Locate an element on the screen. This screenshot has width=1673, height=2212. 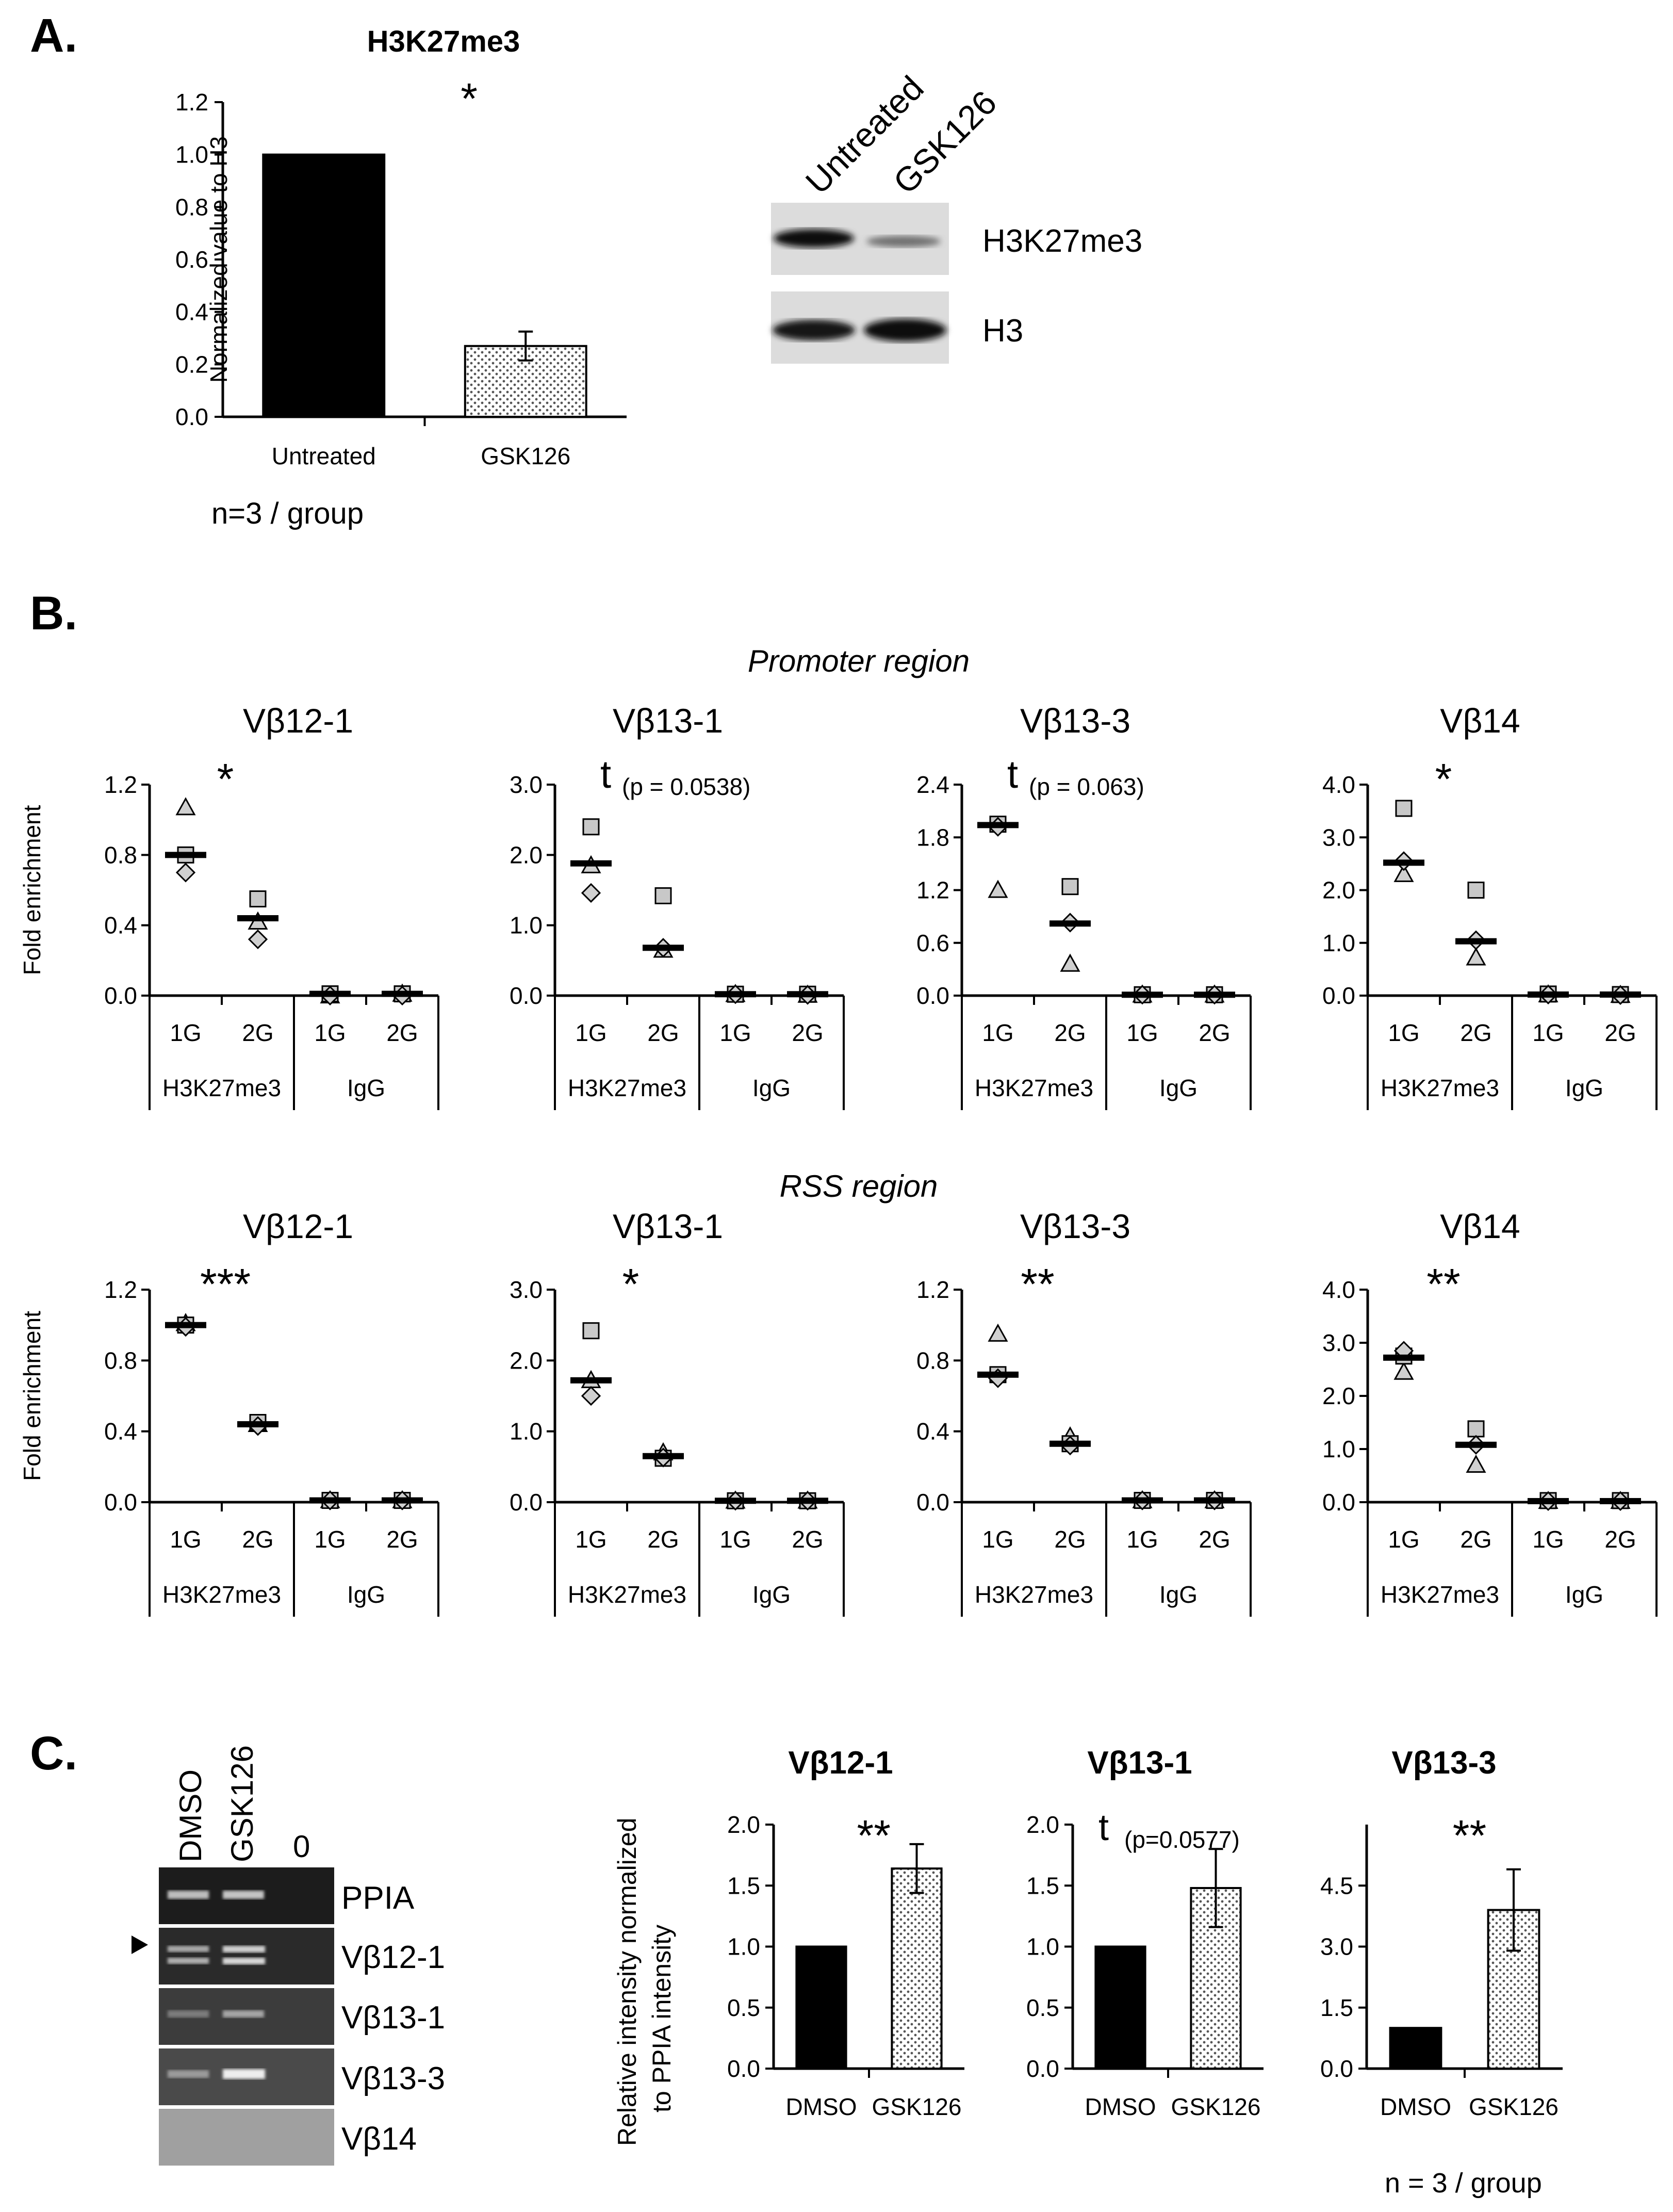
panel-a-note: n=3 / group is located at coordinates (287, 513).